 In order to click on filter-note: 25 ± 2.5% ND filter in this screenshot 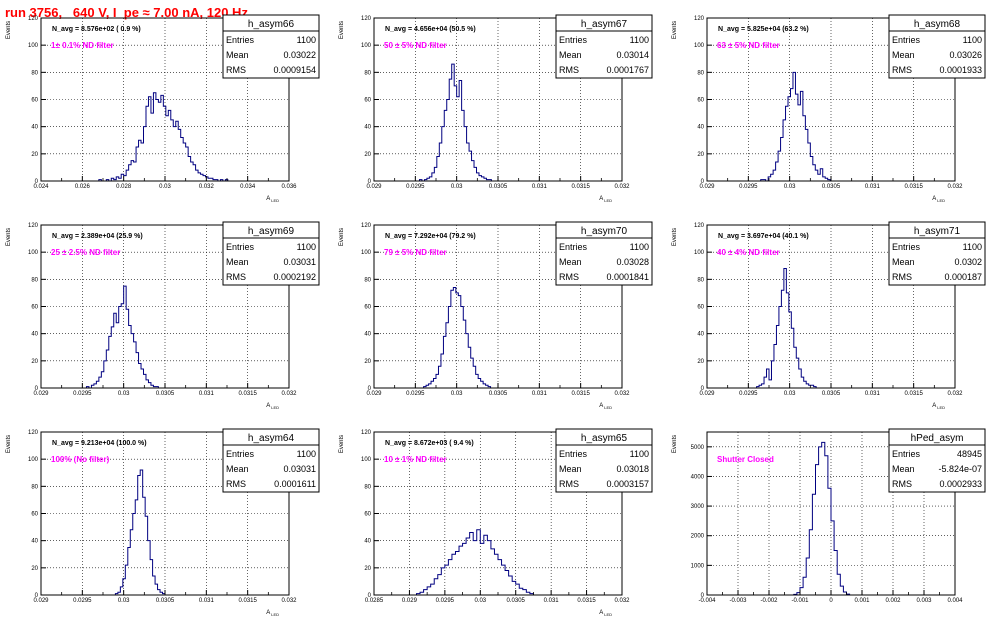, I will do `click(85, 252)`.